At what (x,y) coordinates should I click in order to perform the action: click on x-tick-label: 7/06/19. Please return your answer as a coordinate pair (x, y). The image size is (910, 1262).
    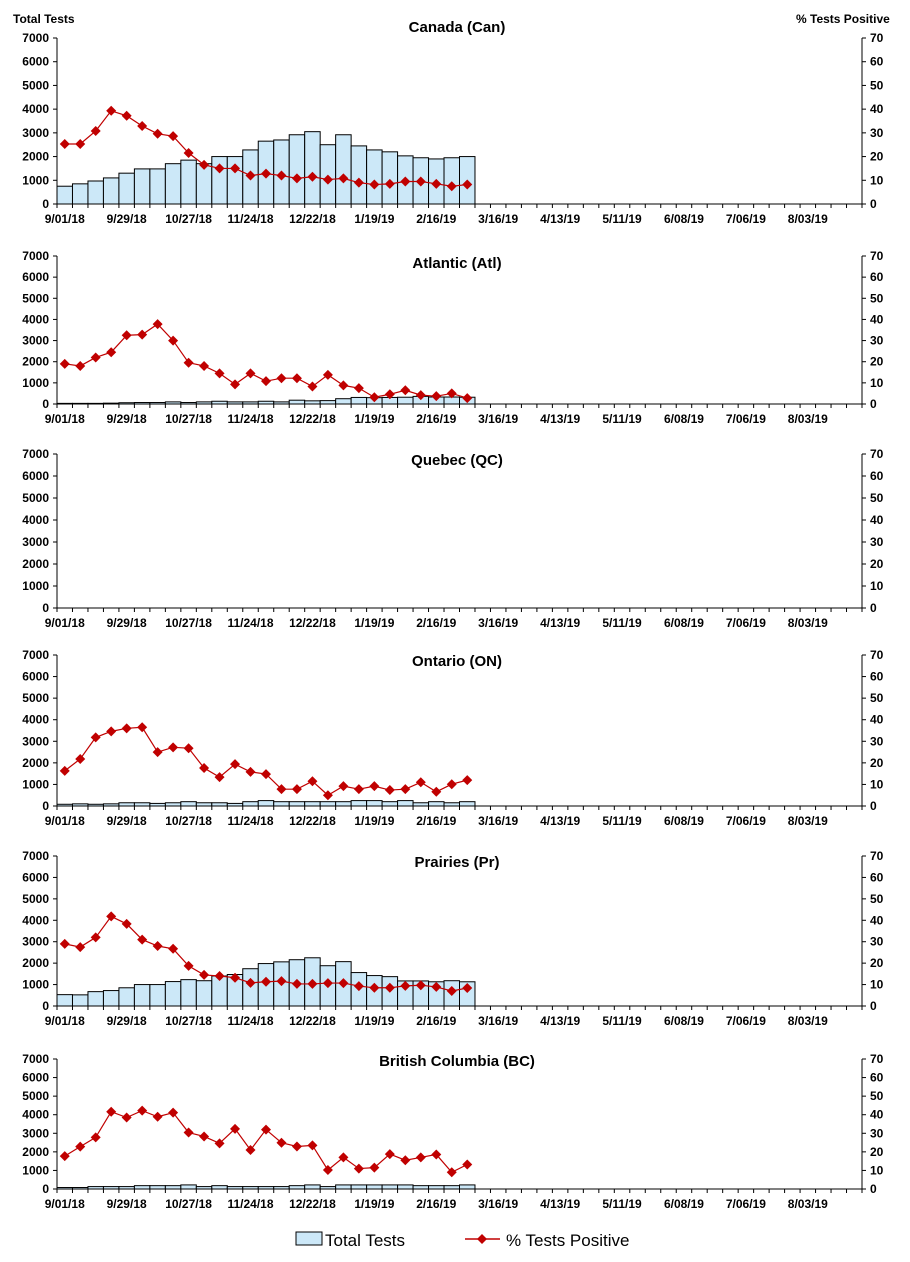
    Looking at the image, I should click on (746, 419).